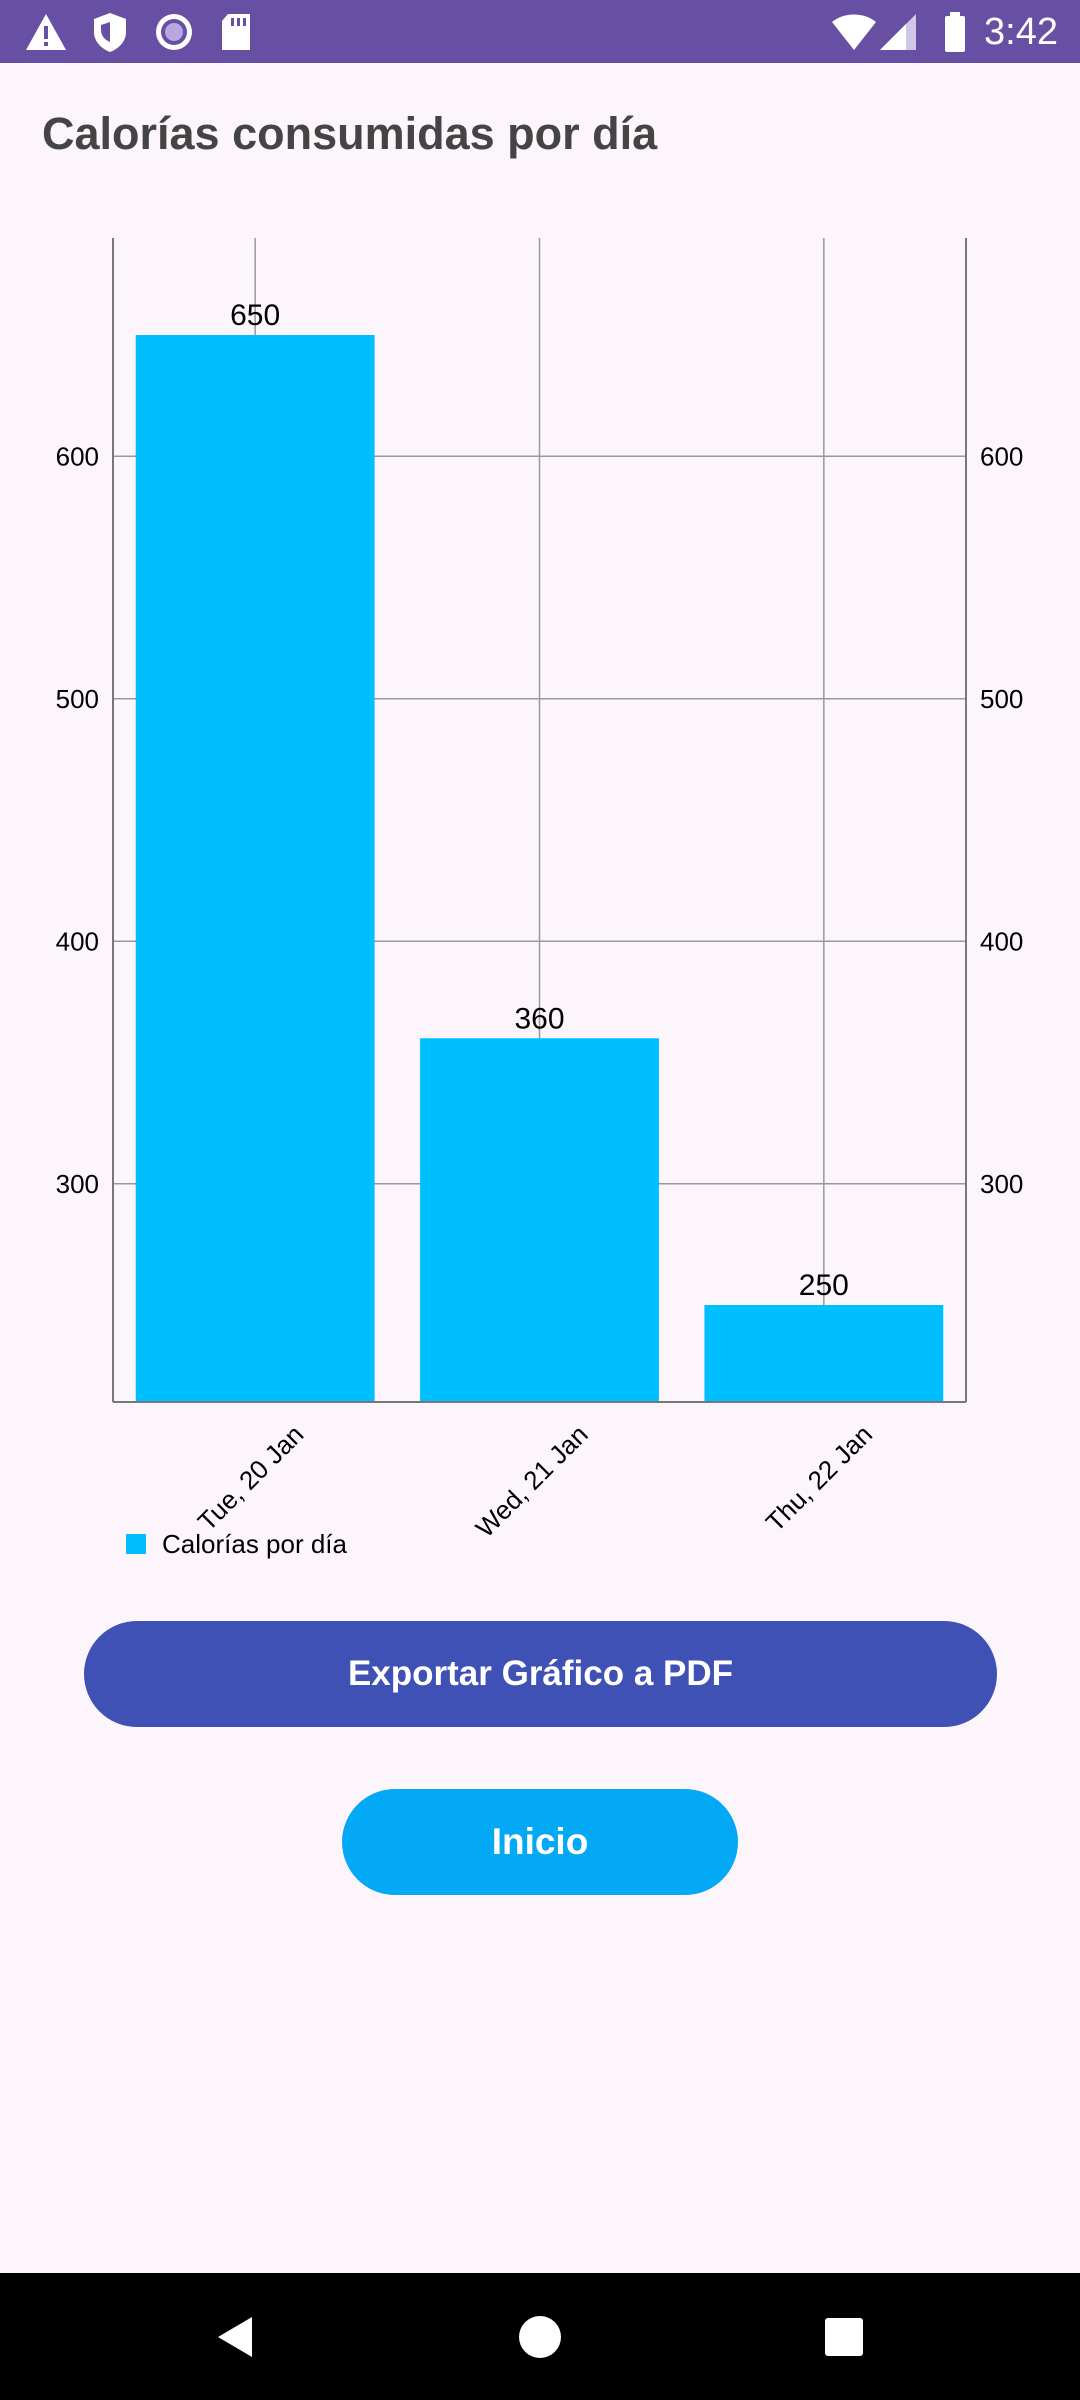  Describe the element at coordinates (350, 133) in the screenshot. I see `page-title: Calorías consumidas por día` at that location.